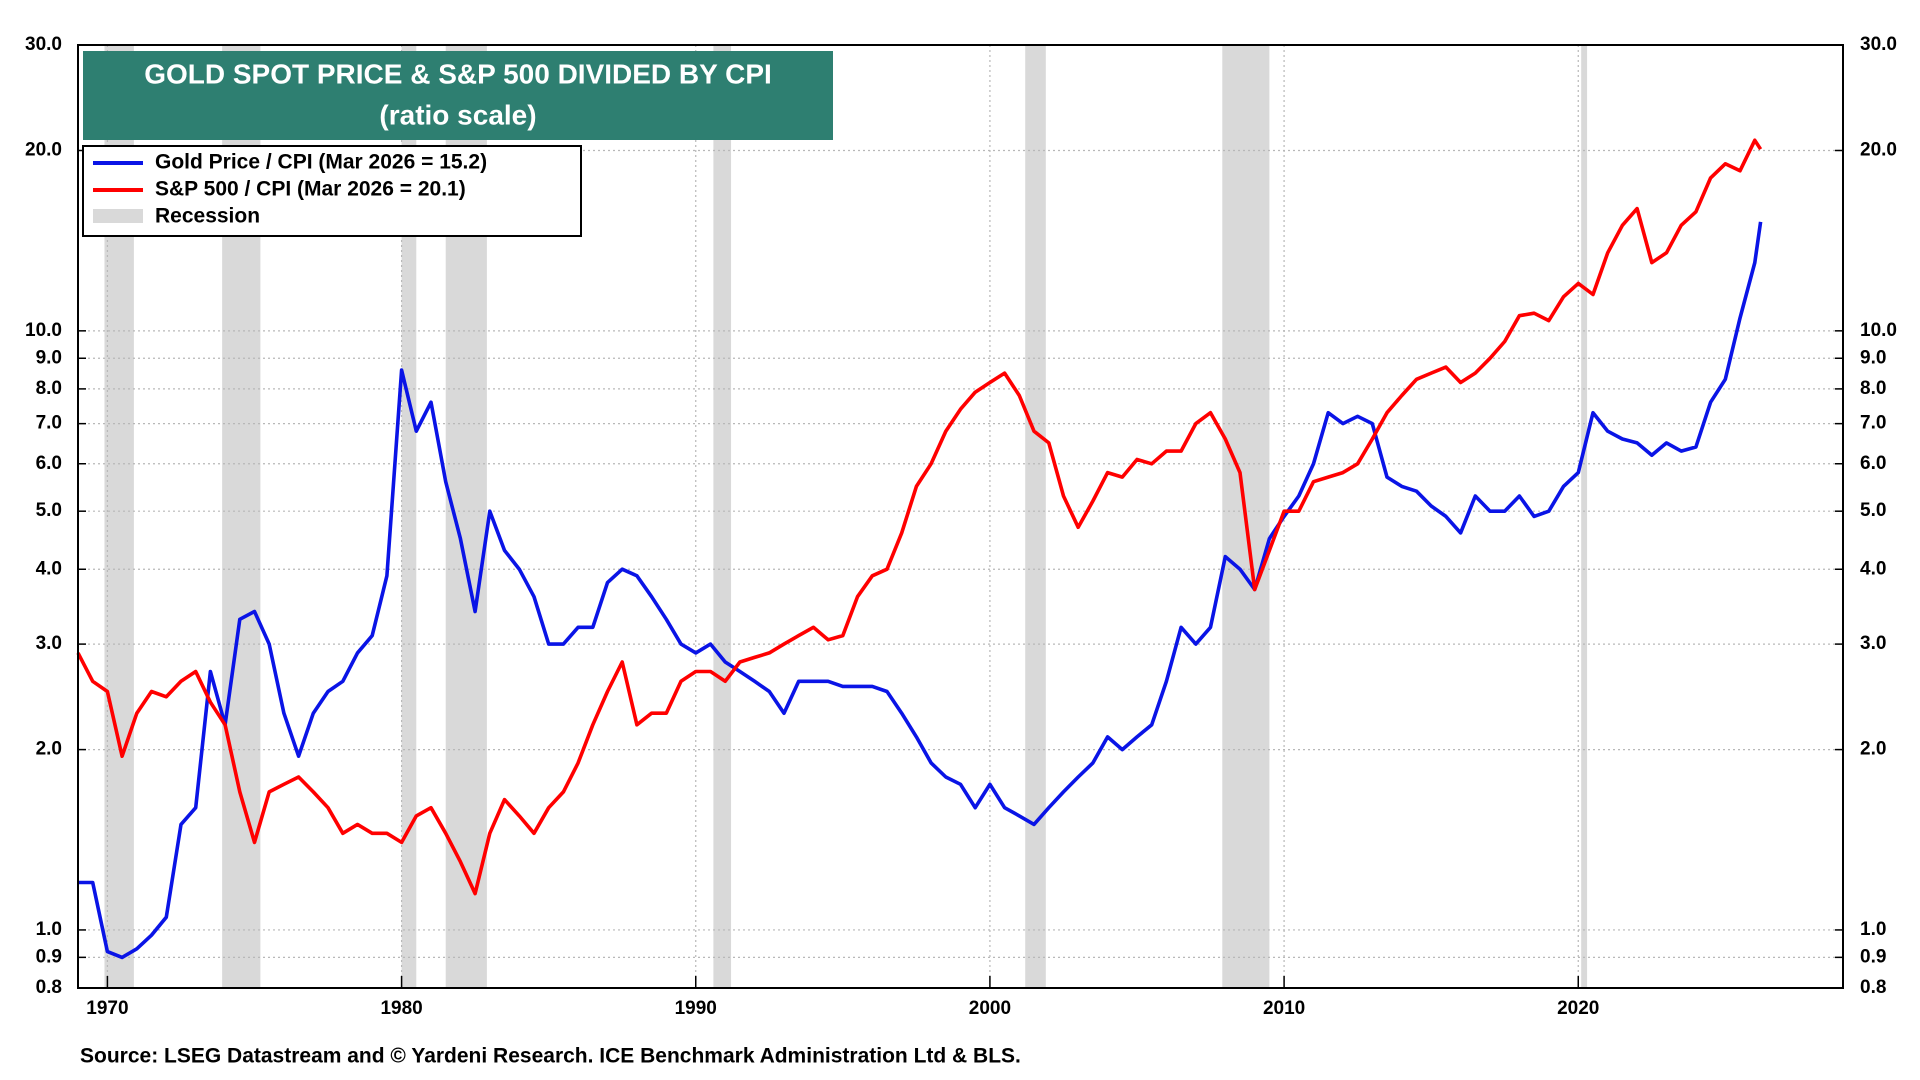  I want to click on y-tick-label: 6.0, so click(49, 463).